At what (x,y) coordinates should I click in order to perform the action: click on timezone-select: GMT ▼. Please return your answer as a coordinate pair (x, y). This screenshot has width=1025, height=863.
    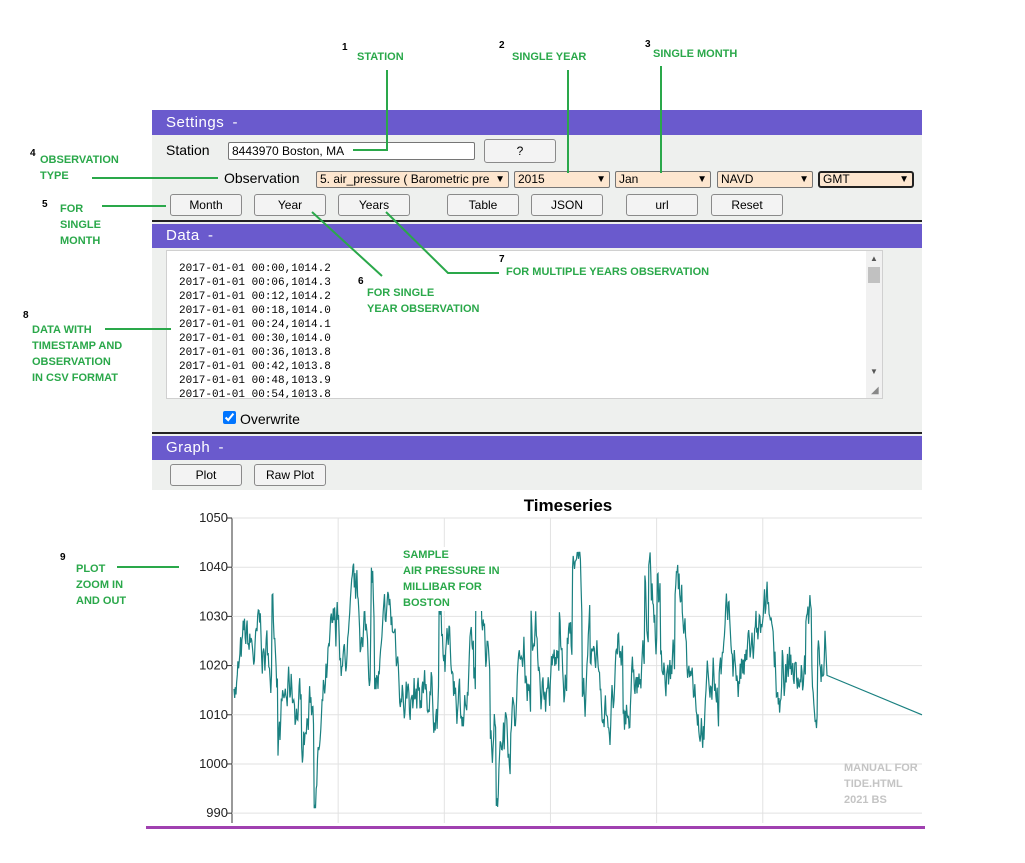
    Looking at the image, I should click on (866, 179).